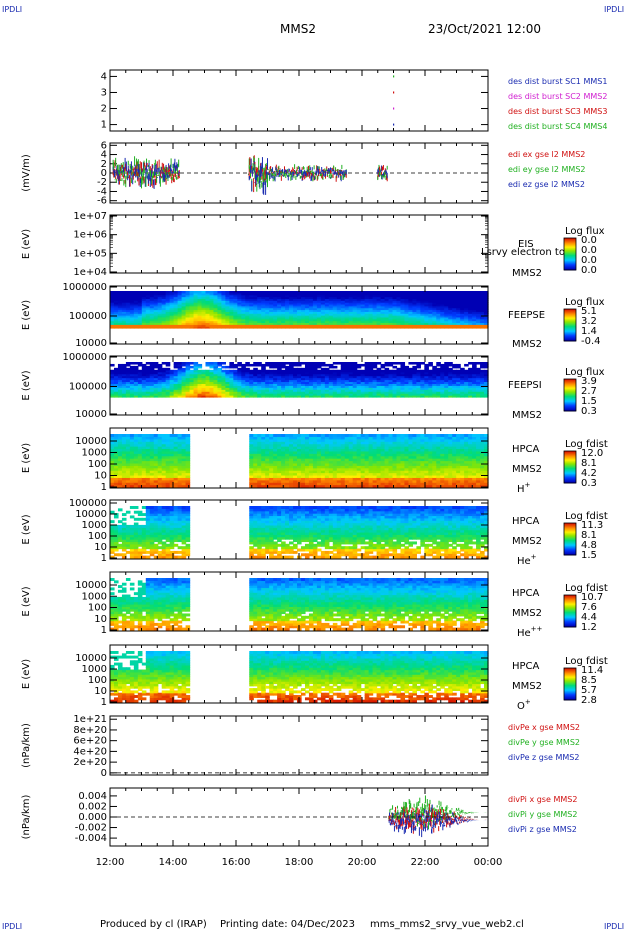  I want to click on feepsi-colorbar-cell, so click(570, 387).